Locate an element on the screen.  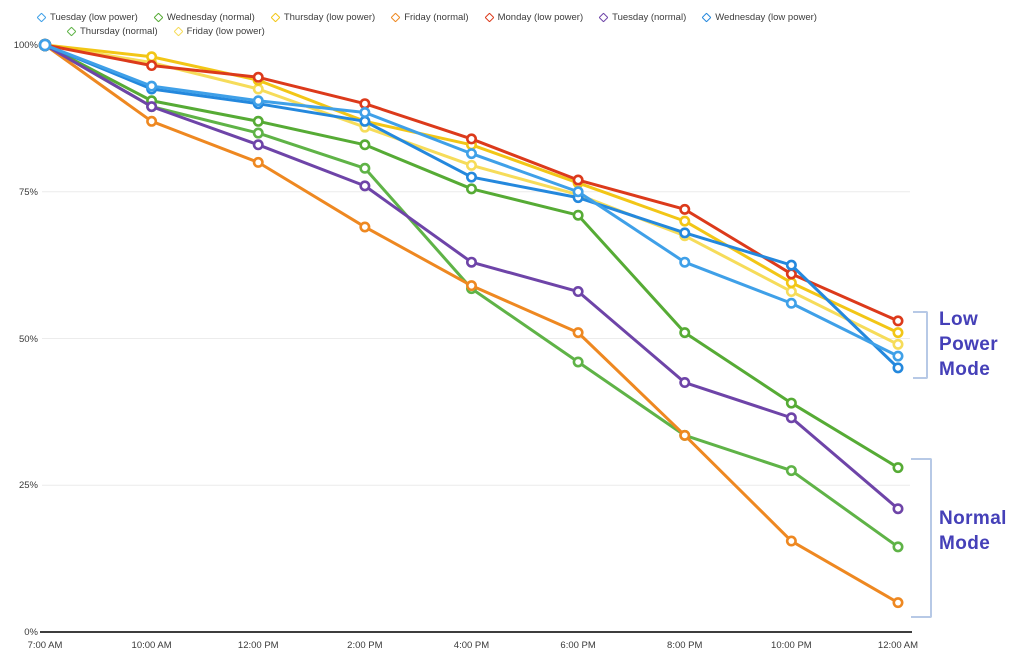
legend-item: Friday (low power) is located at coordinates (219, 31).